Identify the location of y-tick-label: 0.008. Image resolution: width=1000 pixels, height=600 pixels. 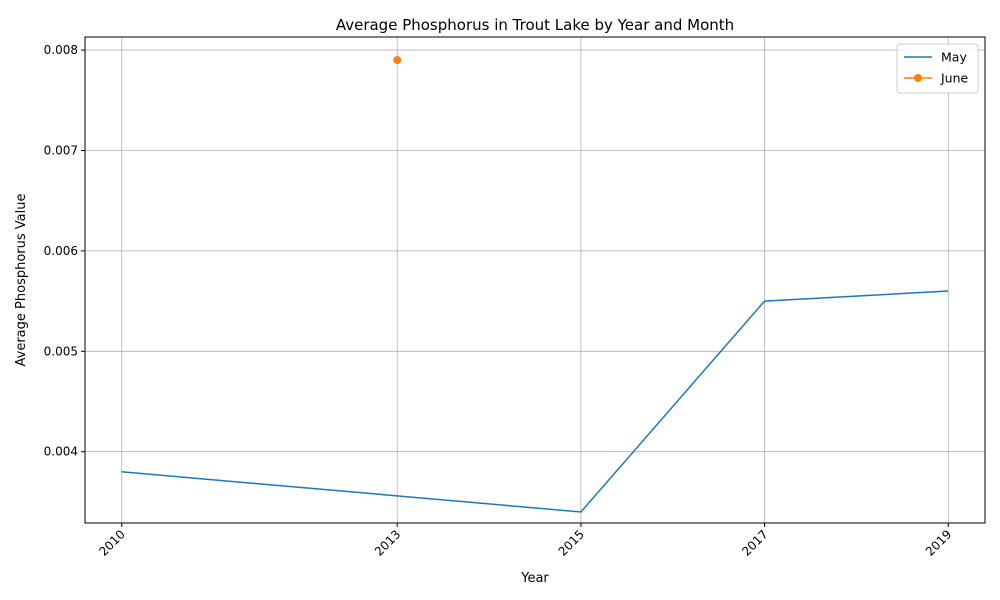
(61, 50).